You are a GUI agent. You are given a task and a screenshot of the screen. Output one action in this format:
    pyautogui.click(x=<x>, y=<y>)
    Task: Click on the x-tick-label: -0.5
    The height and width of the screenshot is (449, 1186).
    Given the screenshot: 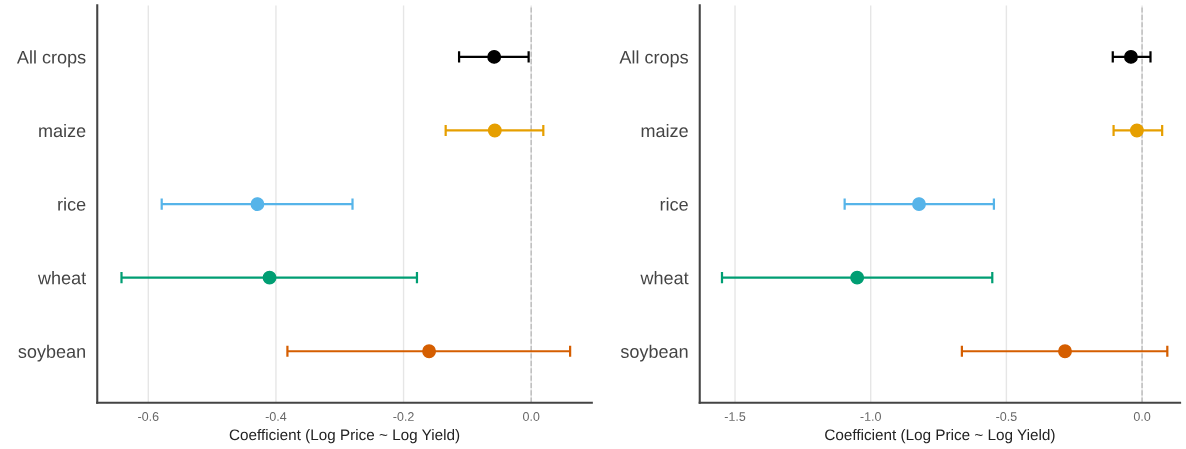 What is the action you would take?
    pyautogui.click(x=1006, y=416)
    